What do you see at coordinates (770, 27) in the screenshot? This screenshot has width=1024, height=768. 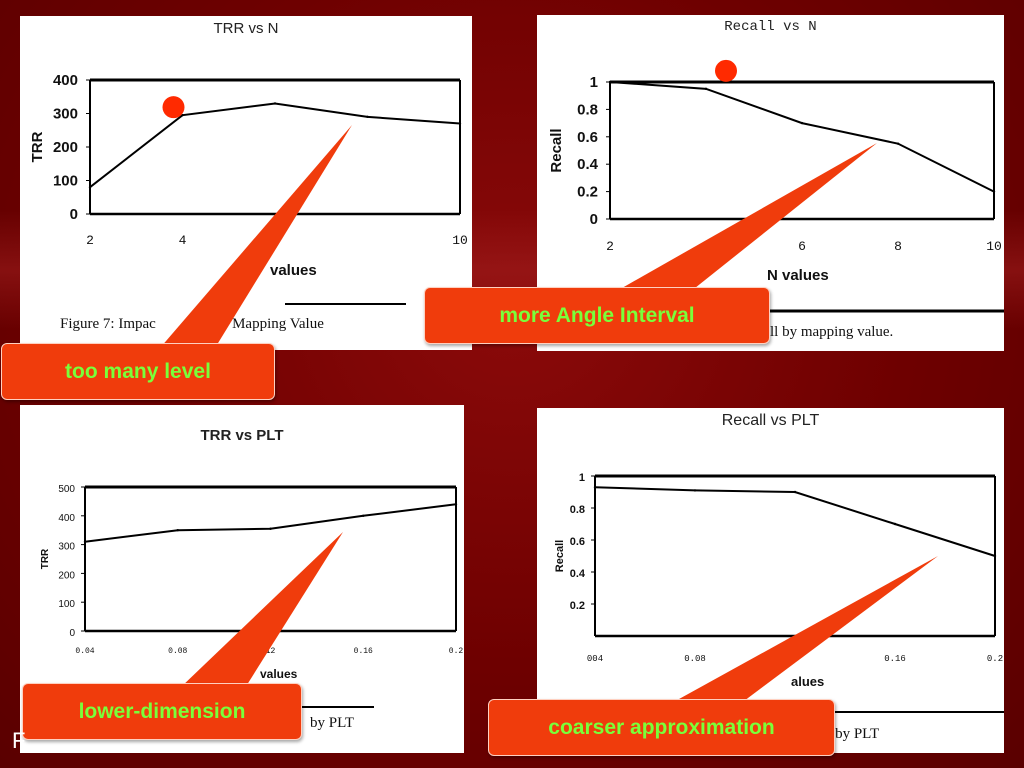 I see `chart-title: Recall vs N` at bounding box center [770, 27].